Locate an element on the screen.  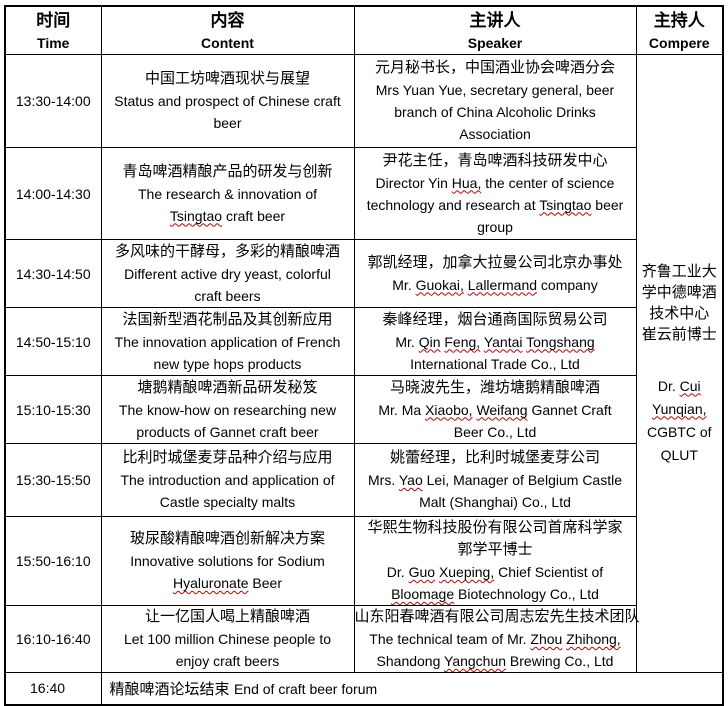
content-line-en: beer is located at coordinates (227, 123).